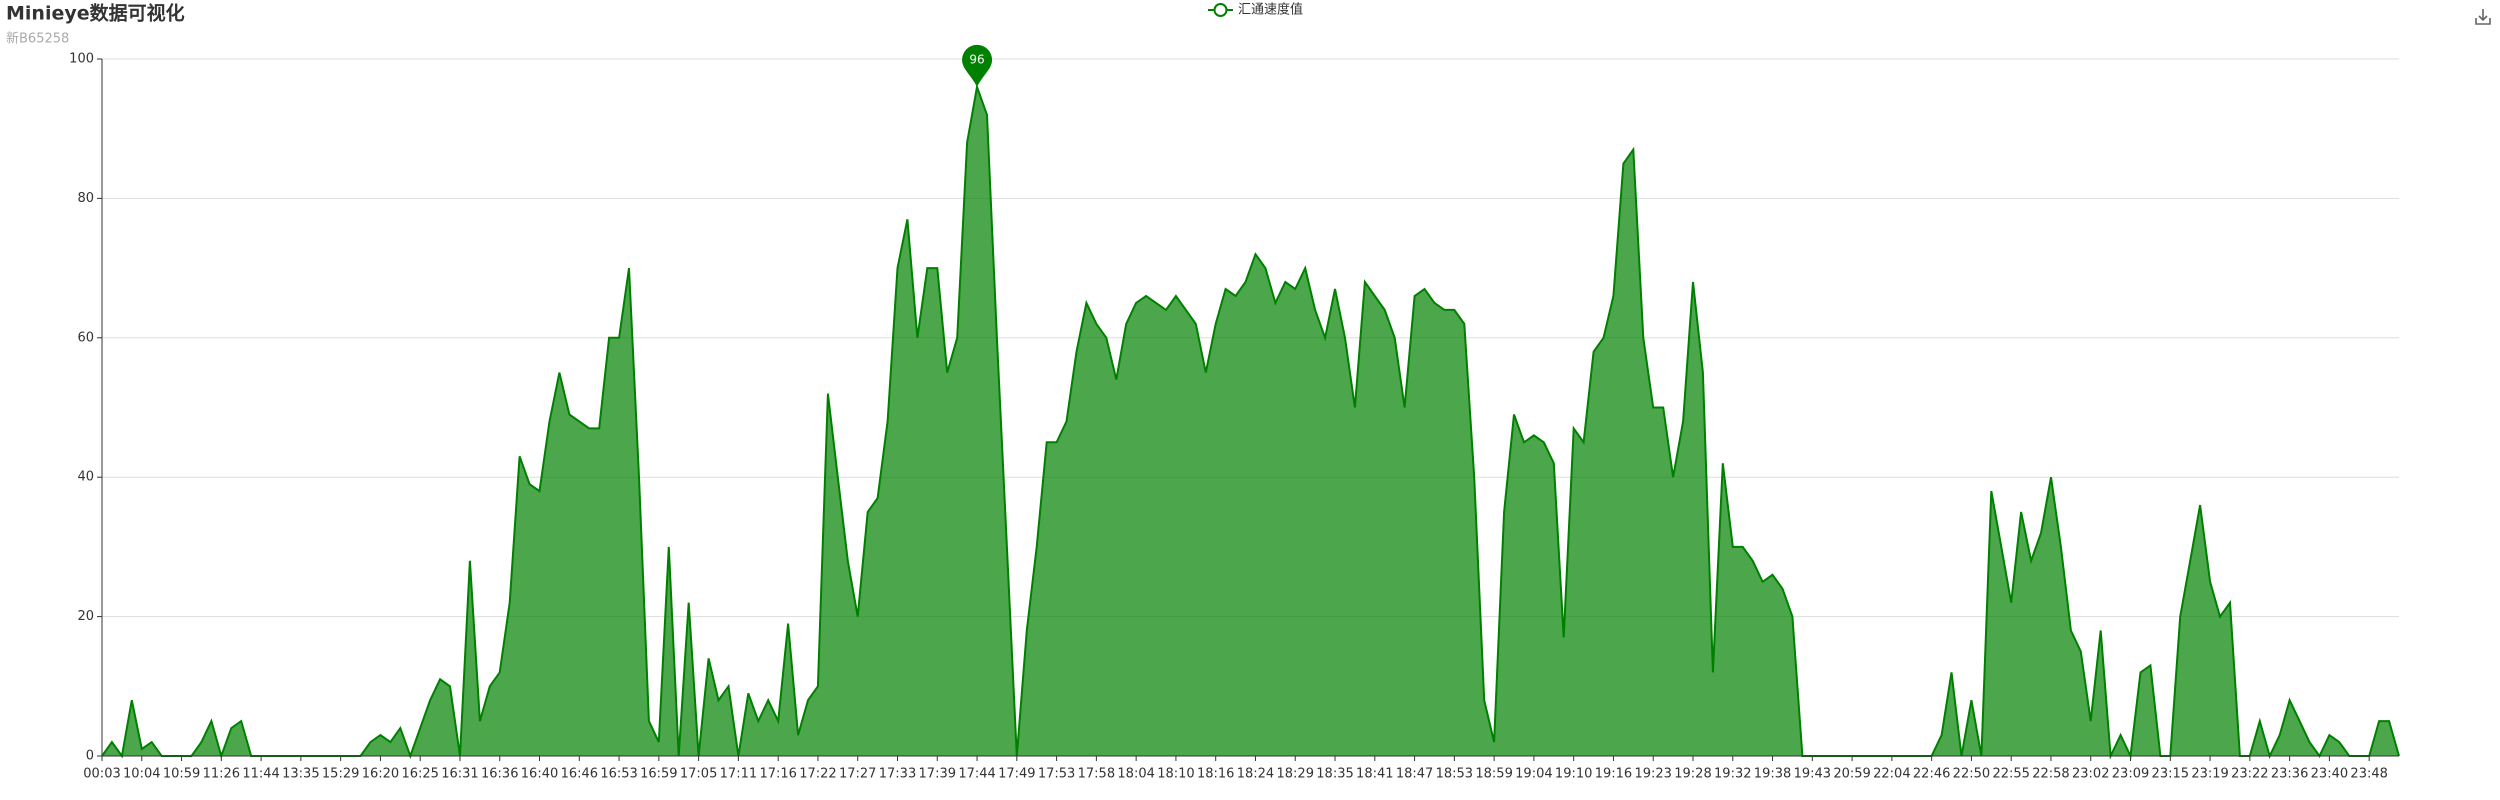 The width and height of the screenshot is (2500, 800). Describe the element at coordinates (1891, 774) in the screenshot. I see `x-tick-label: 22:04` at that location.